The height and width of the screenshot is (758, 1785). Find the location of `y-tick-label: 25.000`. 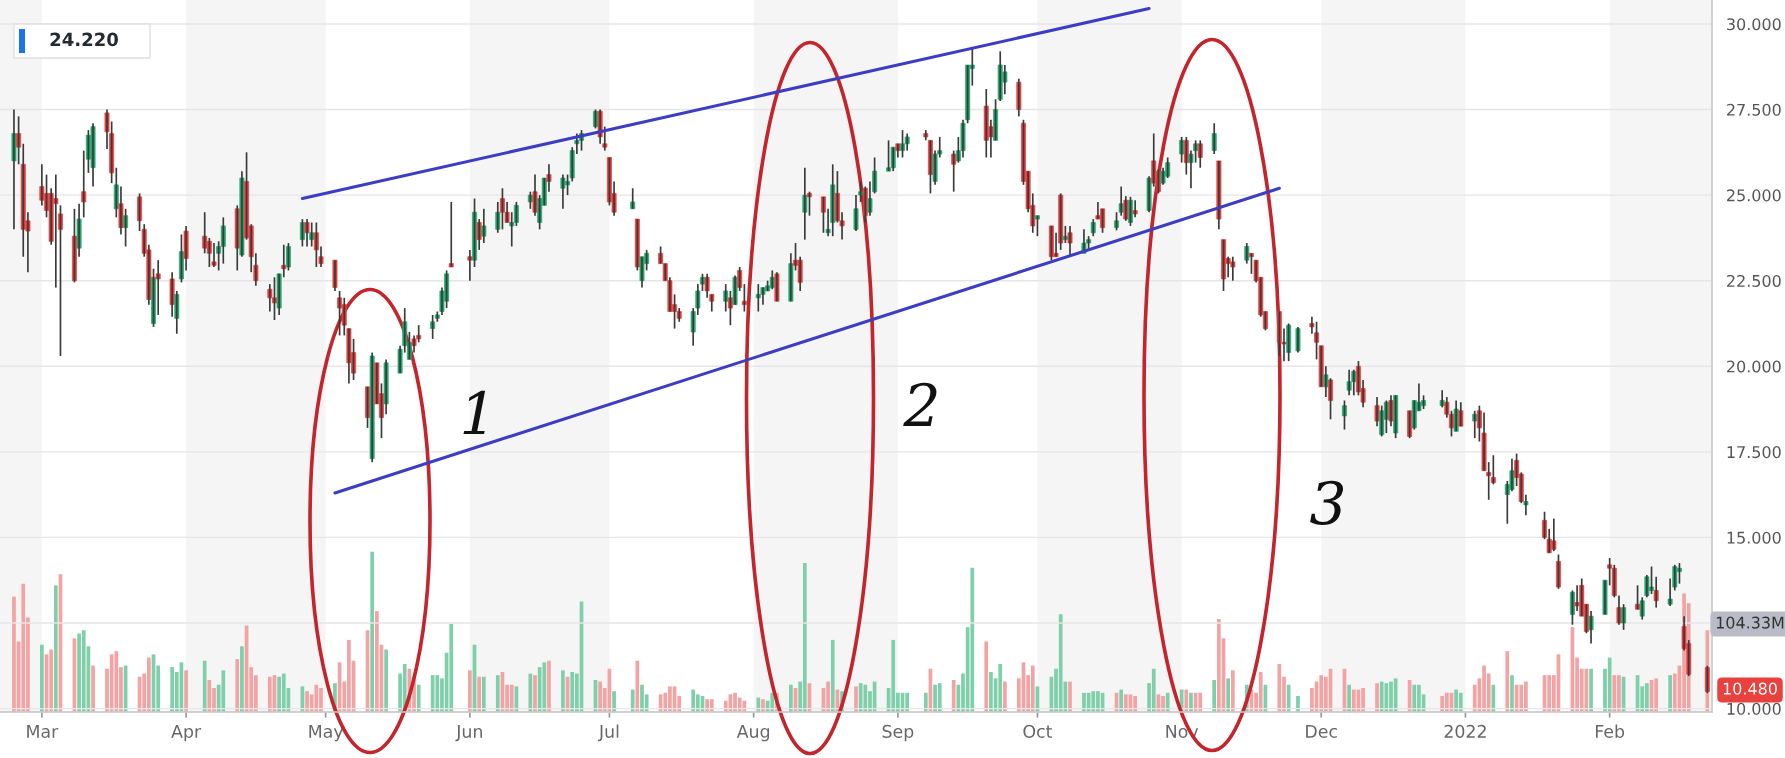

y-tick-label: 25.000 is located at coordinates (1754, 195).